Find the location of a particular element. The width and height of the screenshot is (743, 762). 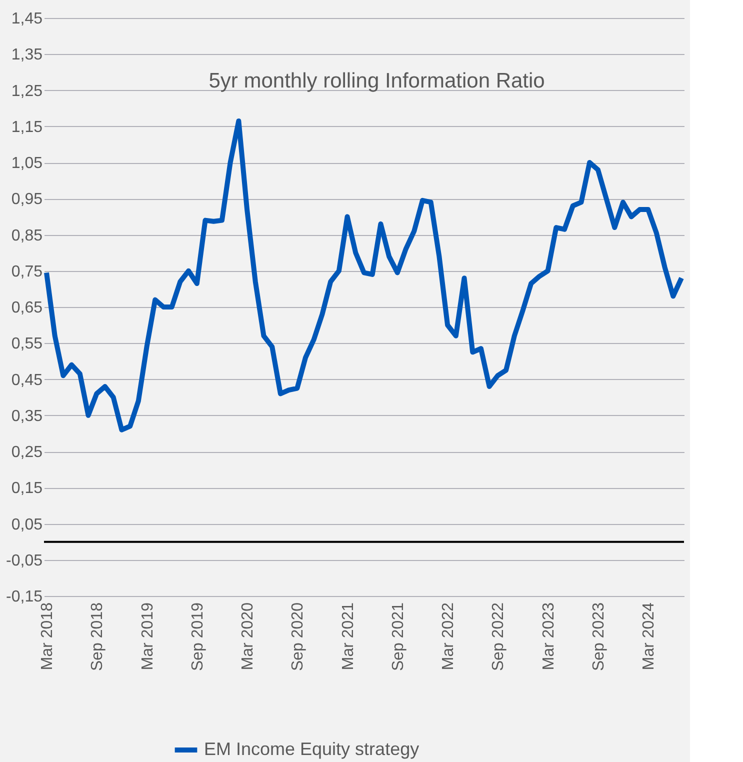

x-tick-label: Mar 2024 is located at coordinates (649, 636).